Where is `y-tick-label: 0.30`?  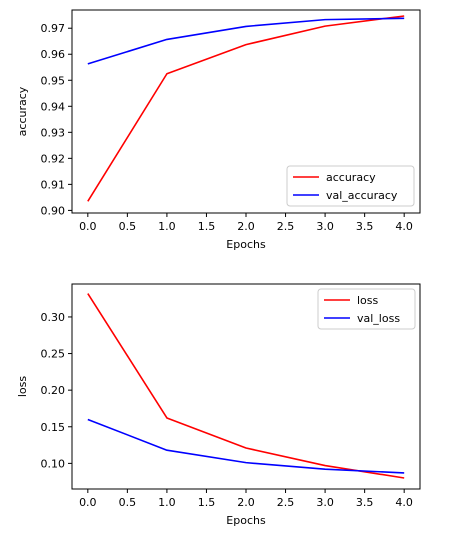
y-tick-label: 0.30 is located at coordinates (53, 317).